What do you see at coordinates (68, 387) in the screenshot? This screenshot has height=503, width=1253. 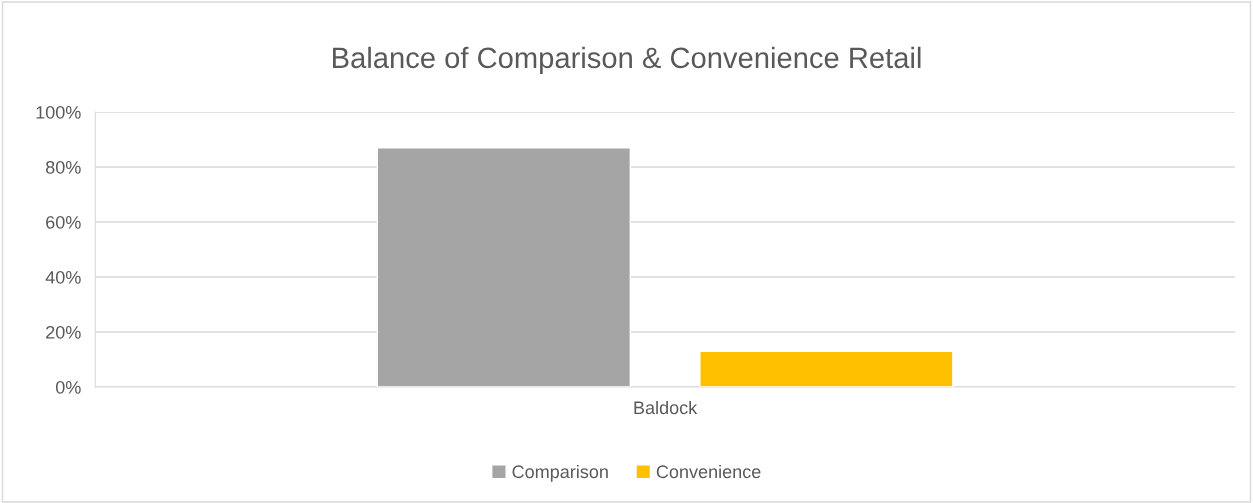 I see `y-tick-label: 0%` at bounding box center [68, 387].